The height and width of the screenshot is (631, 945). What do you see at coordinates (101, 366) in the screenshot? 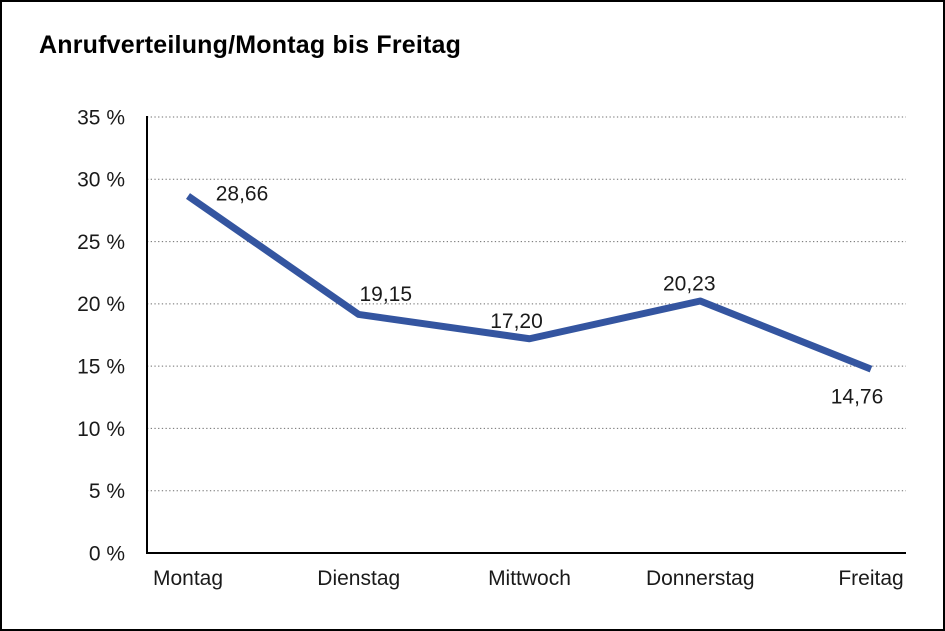
I see `y-tick-label: 15 %` at bounding box center [101, 366].